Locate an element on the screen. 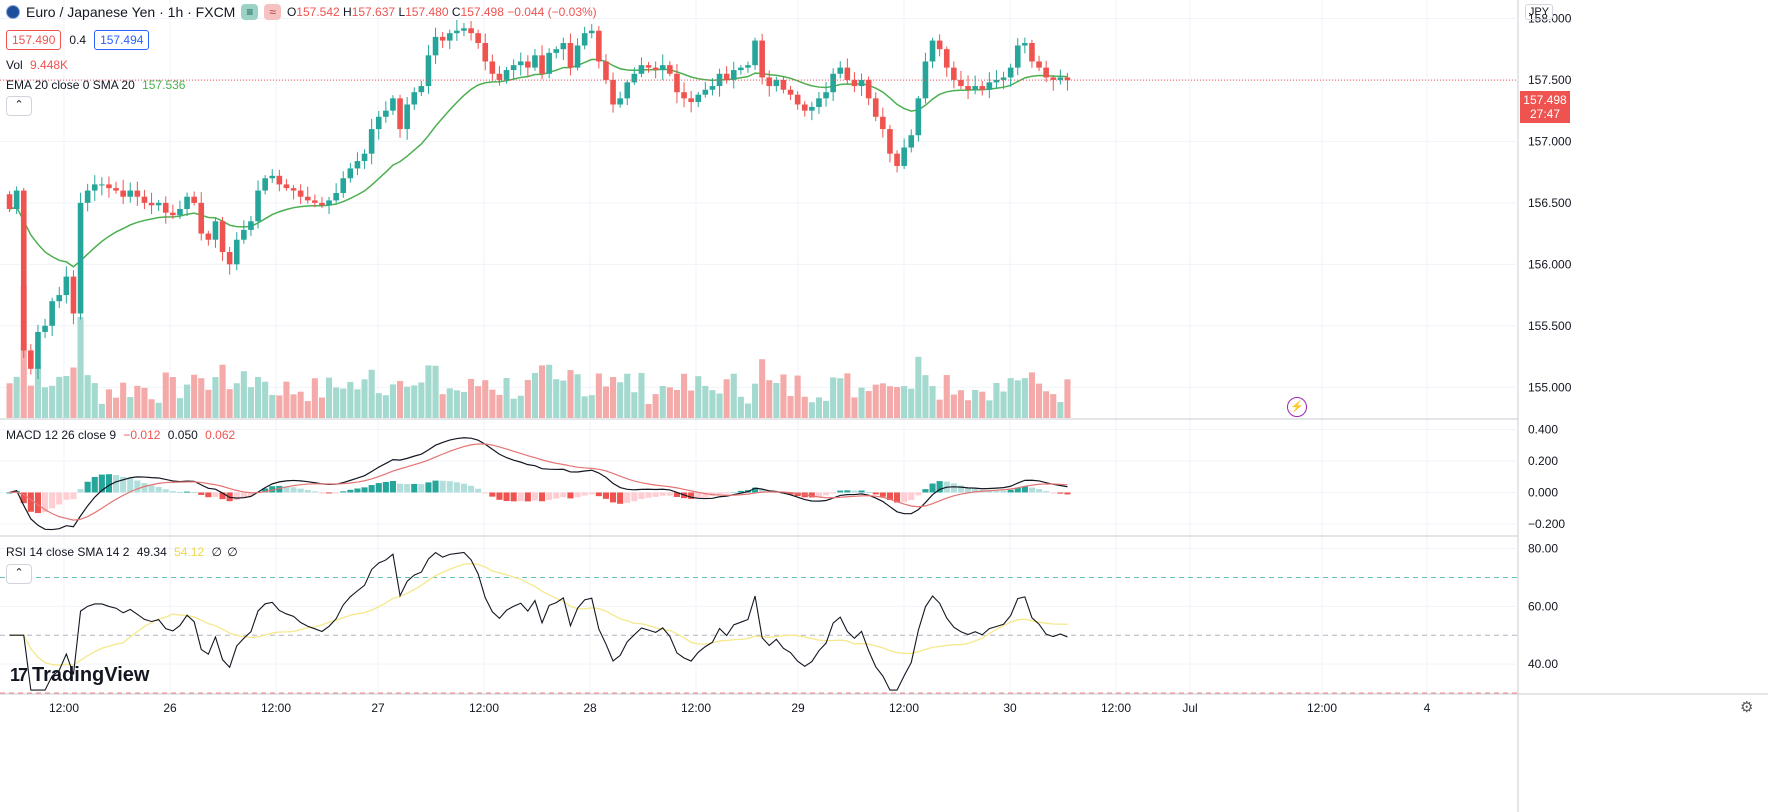 The height and width of the screenshot is (812, 1768). macd-label: MACD 12 26 close 9 is located at coordinates (61, 435).